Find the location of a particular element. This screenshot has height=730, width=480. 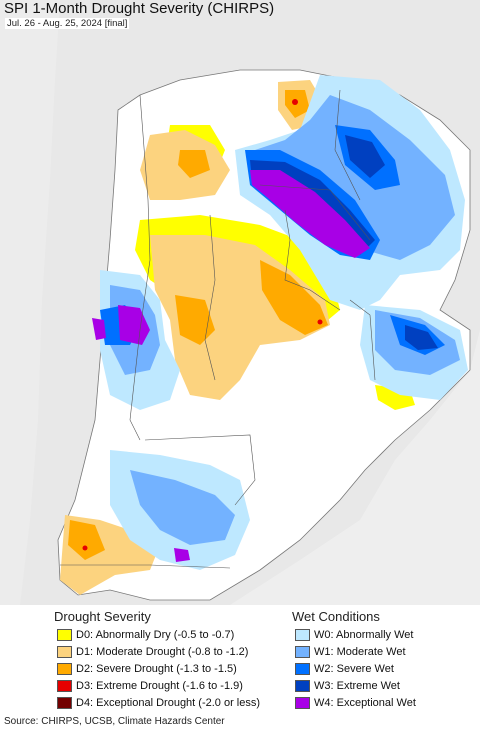

d2-patch-east-central is located at coordinates (294, 297).